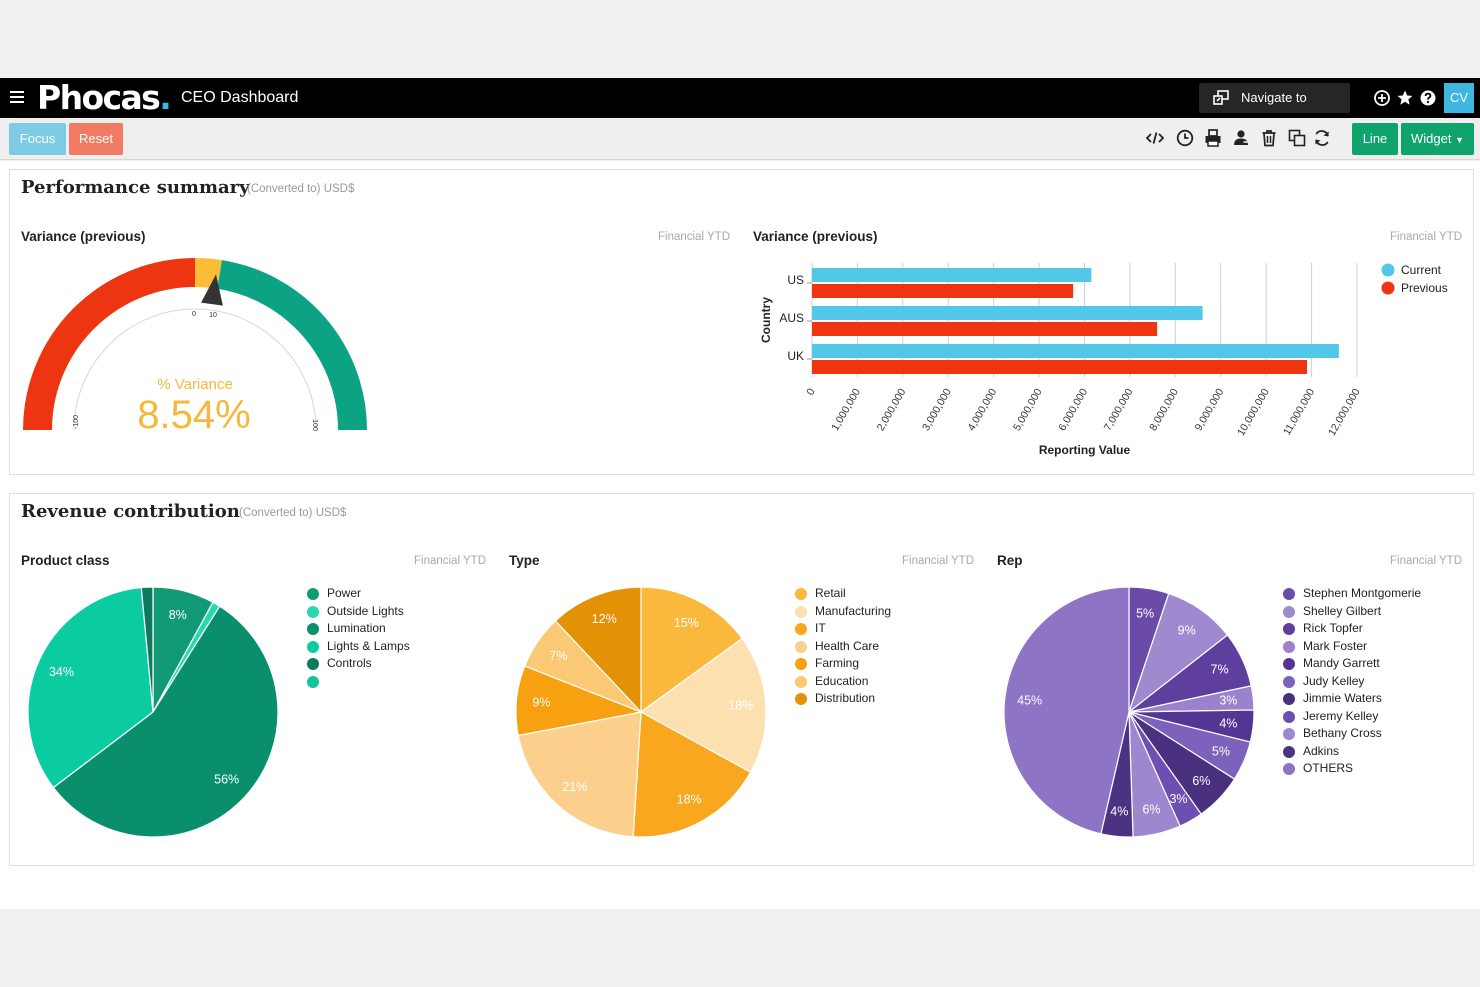 This screenshot has width=1480, height=987. I want to click on bar-previous-us, so click(943, 291).